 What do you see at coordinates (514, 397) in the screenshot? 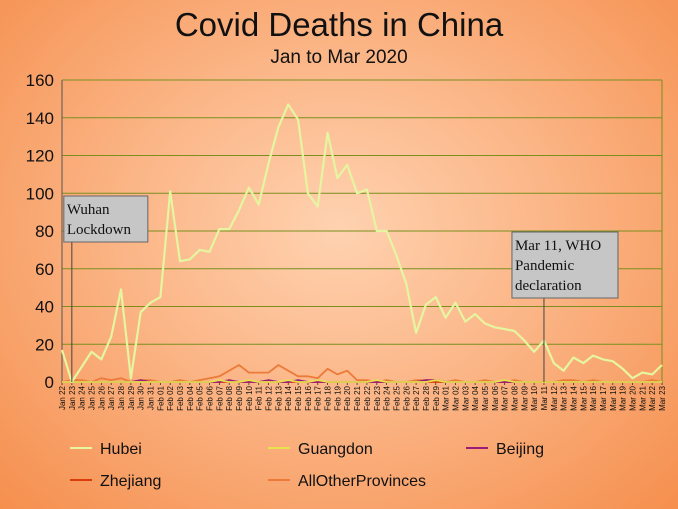
I see `x-tick-label: Mar 08` at bounding box center [514, 397].